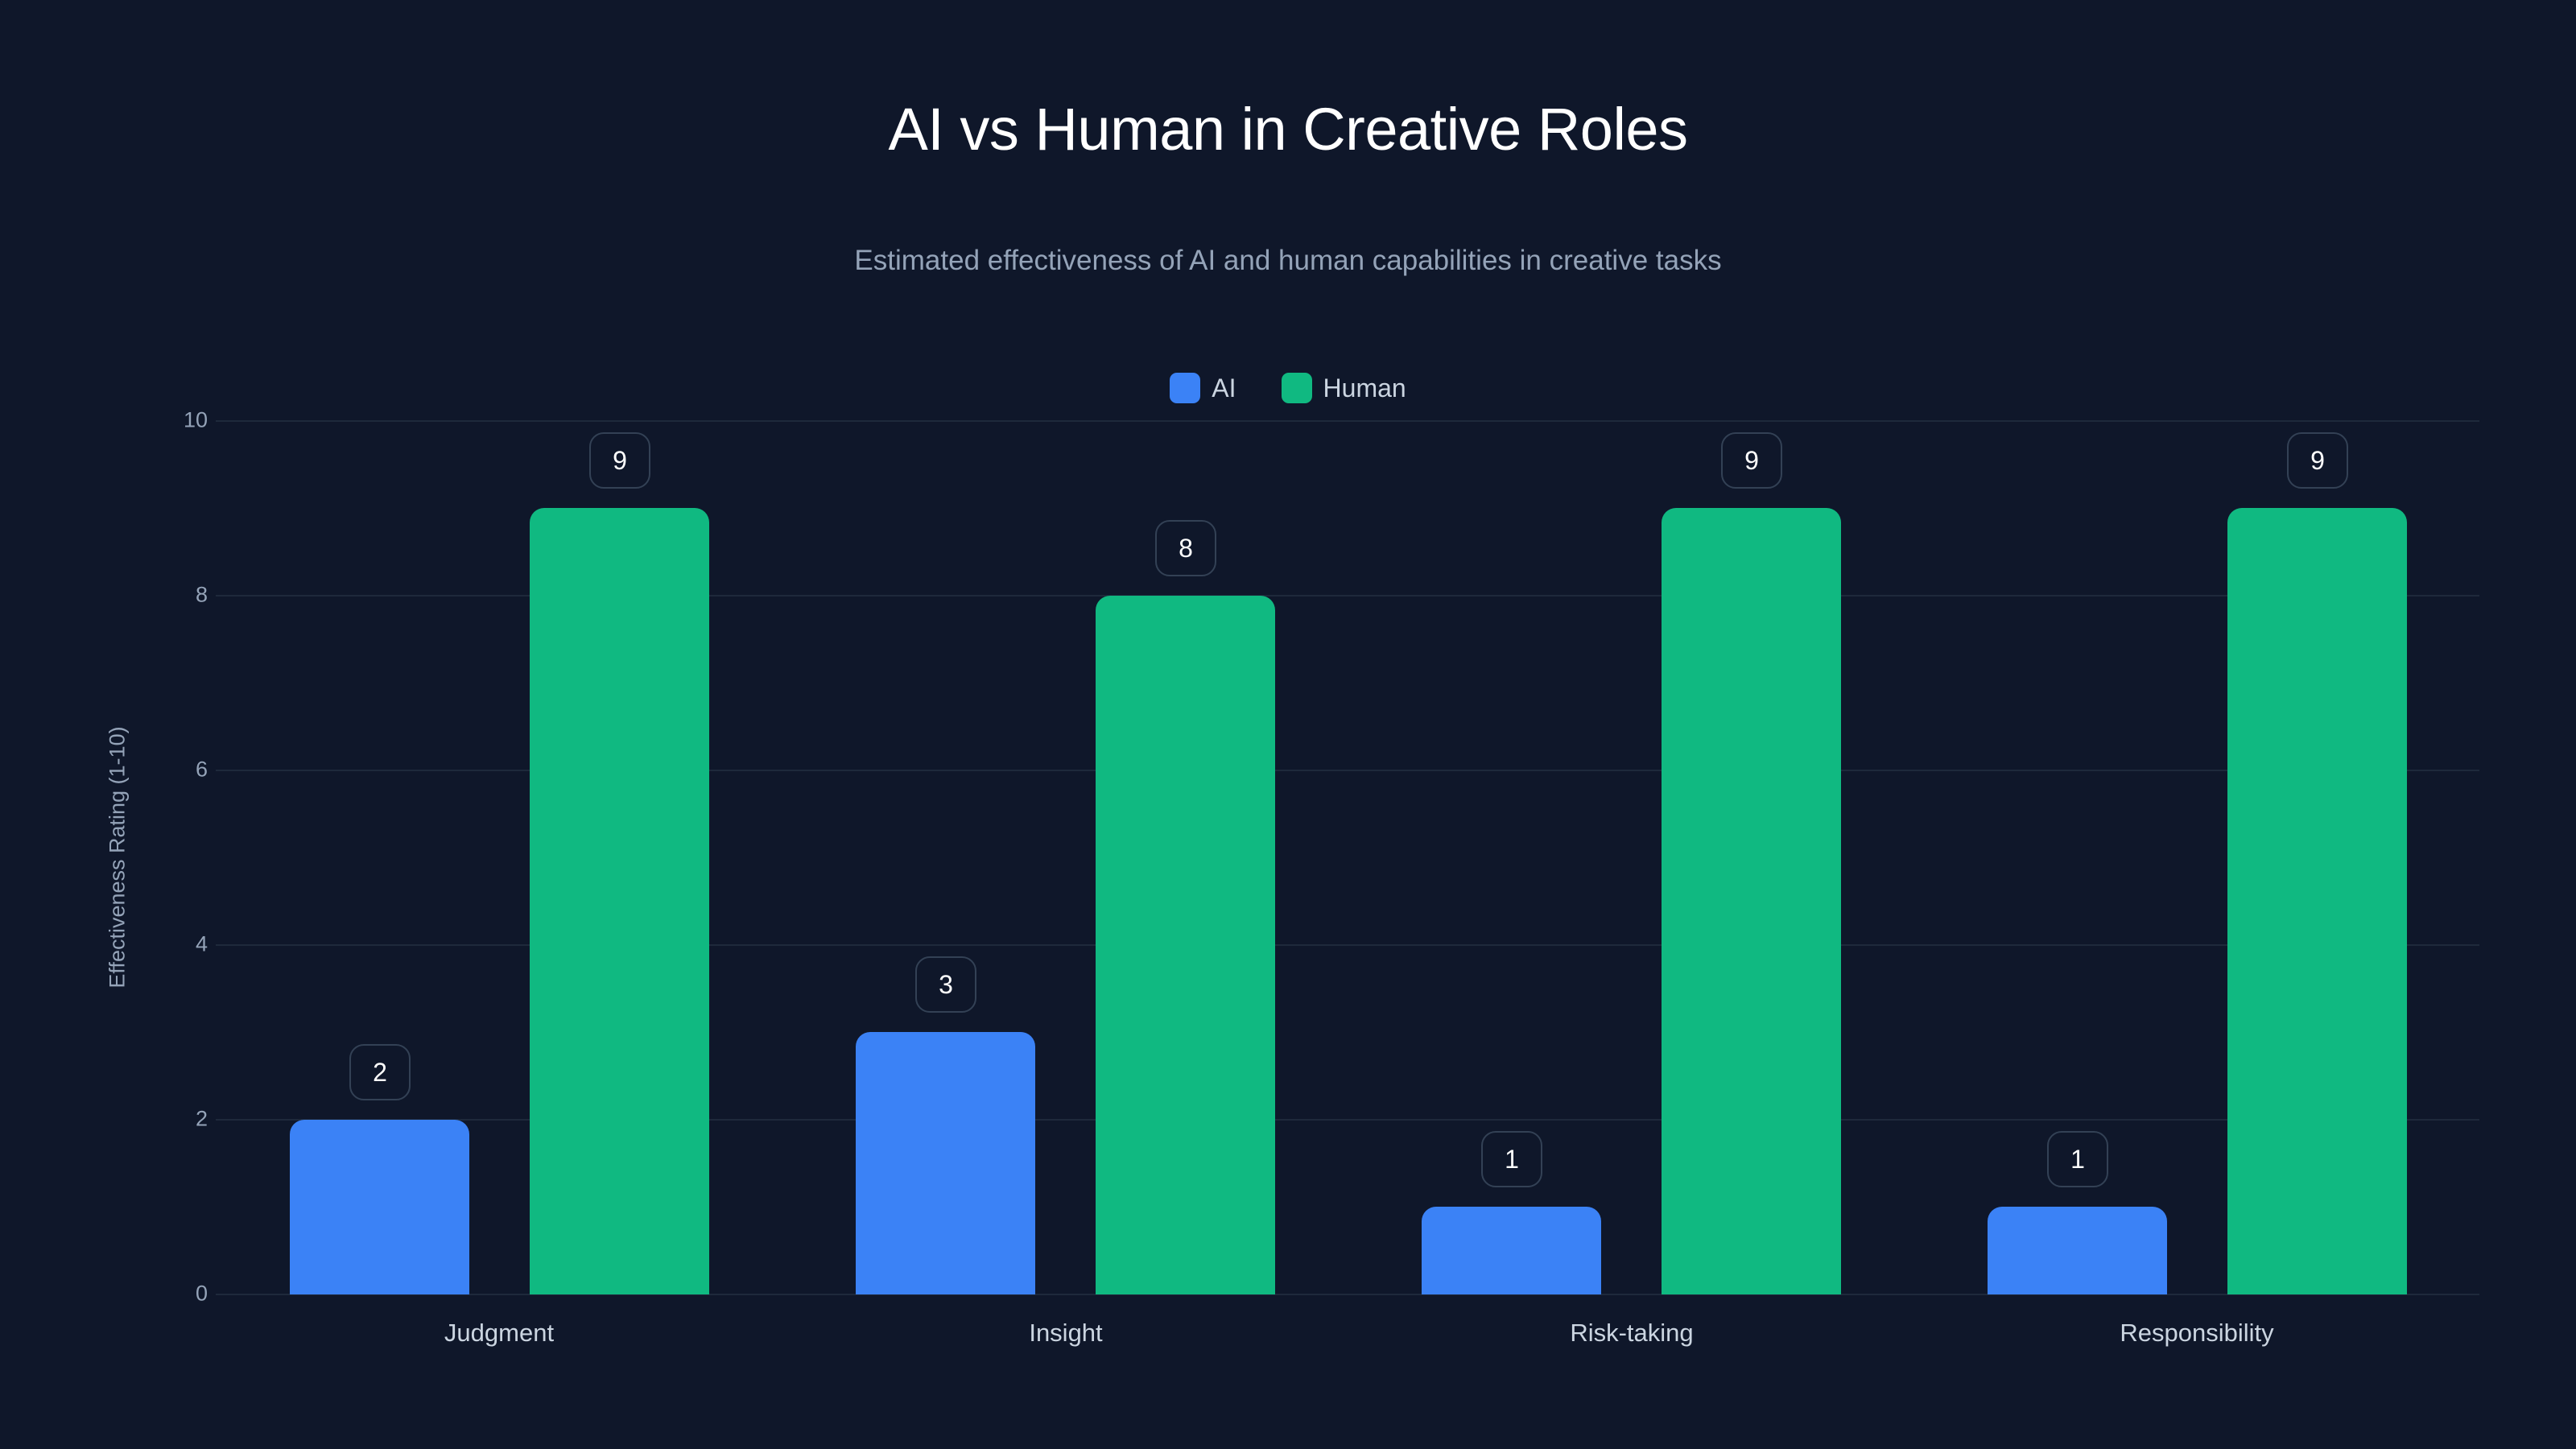  I want to click on y-tick-10: 10, so click(195, 419).